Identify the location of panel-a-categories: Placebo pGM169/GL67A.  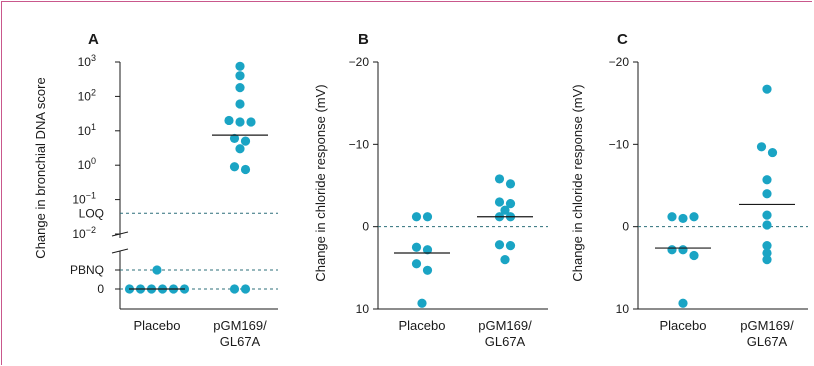
(201, 333).